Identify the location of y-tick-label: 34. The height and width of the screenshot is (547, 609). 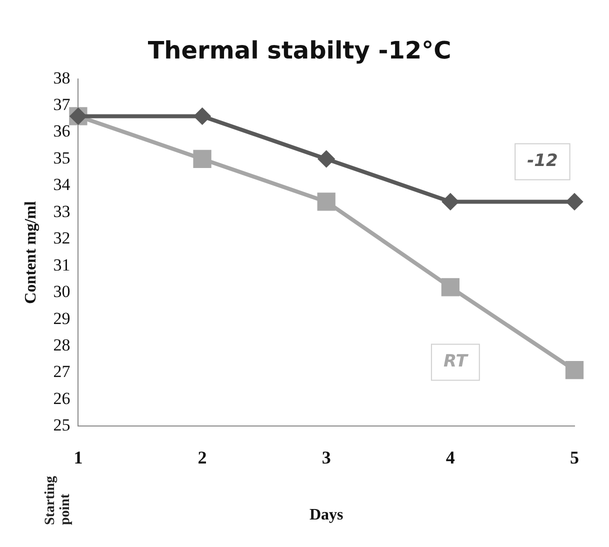
(62, 184).